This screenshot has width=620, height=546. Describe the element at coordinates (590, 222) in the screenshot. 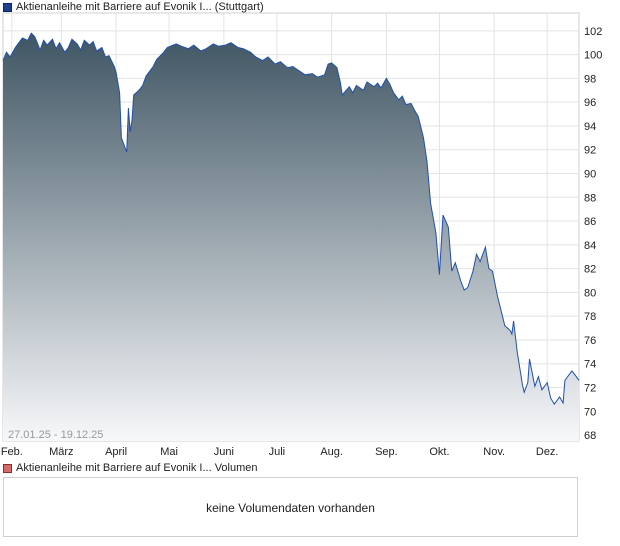

I see `y-tick-label: 86` at that location.